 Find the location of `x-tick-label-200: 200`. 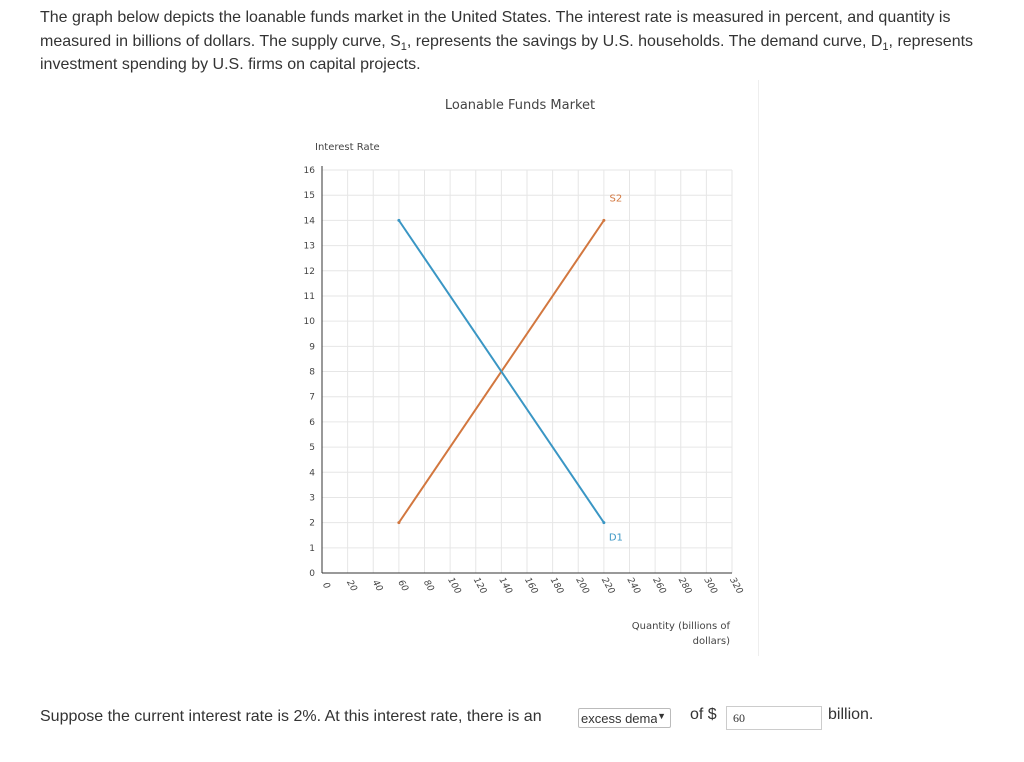

x-tick-label-200: 200 is located at coordinates (581, 586).